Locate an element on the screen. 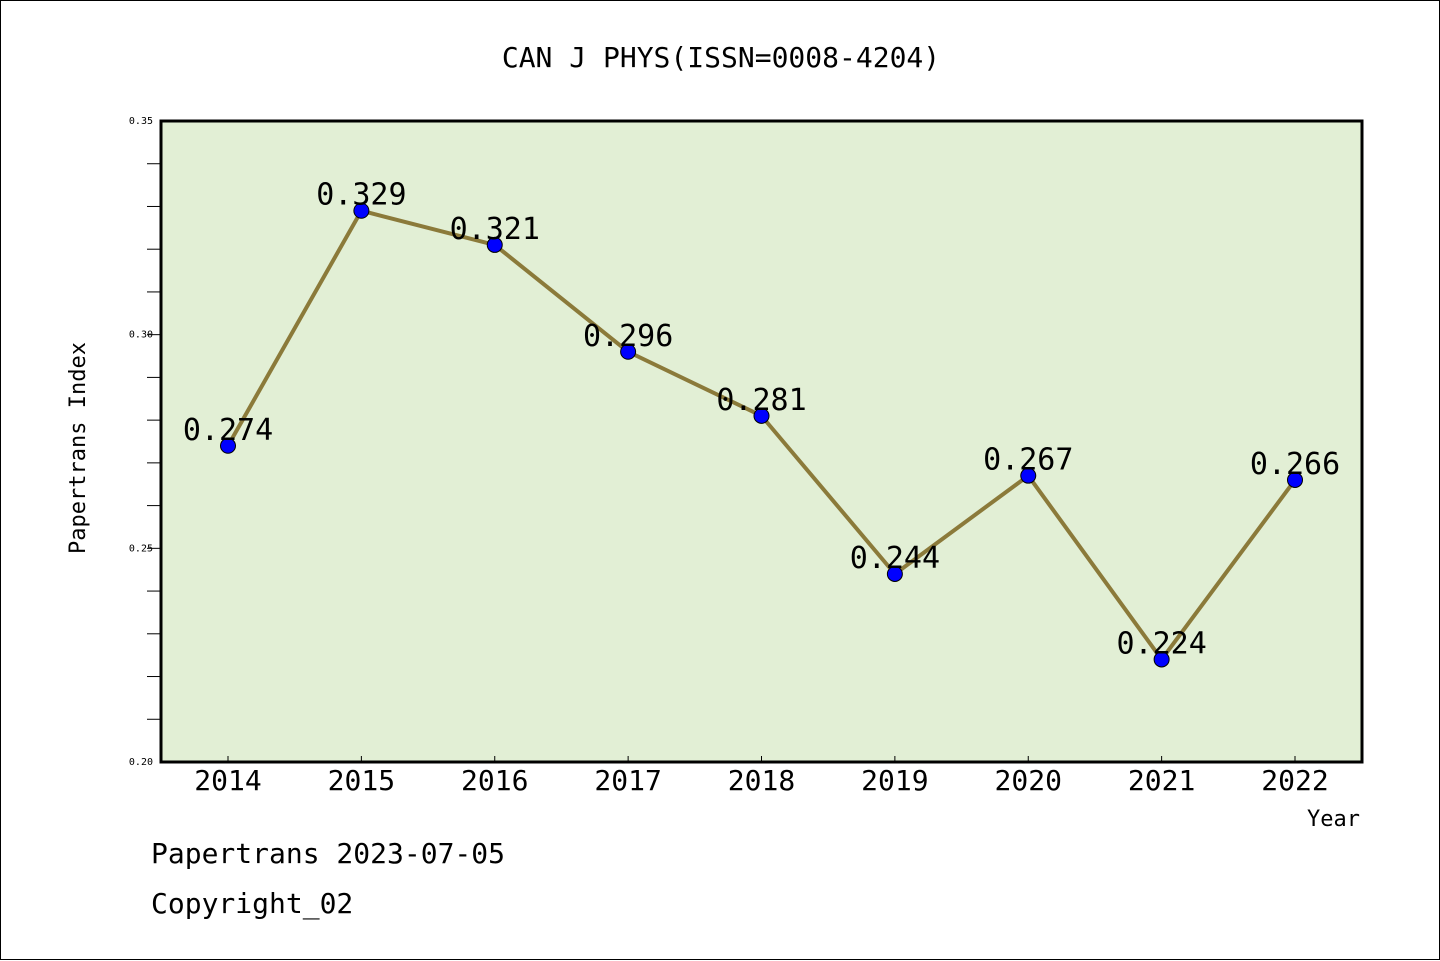 The image size is (1440, 961). y-axis: 0.20 0.25 0.30 0.35 is located at coordinates (145, 442).